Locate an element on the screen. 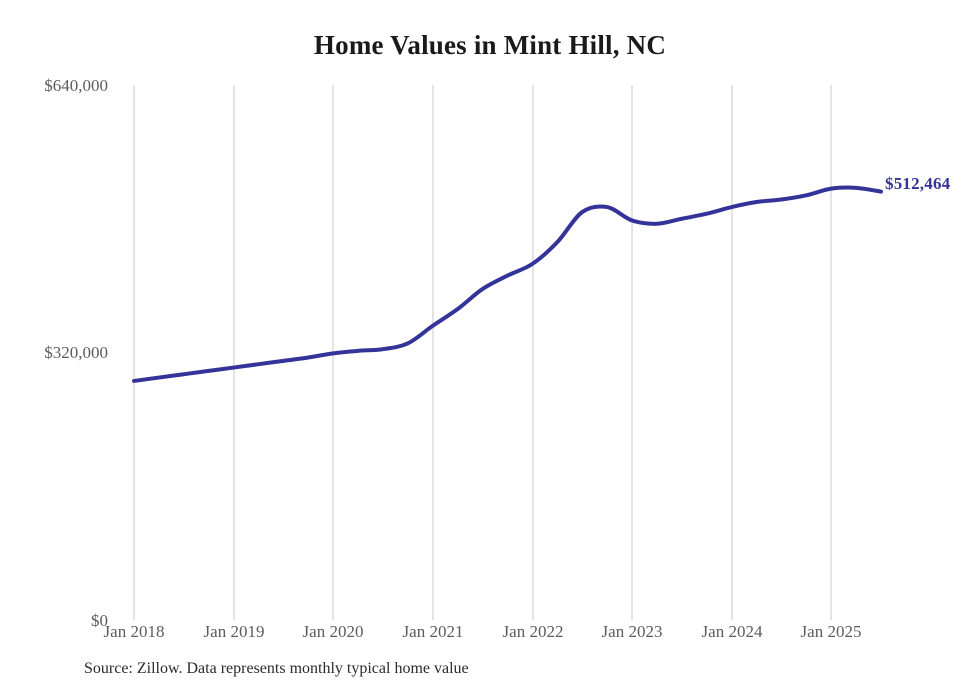  x-axis-tick-jan-2022: Jan 2022 is located at coordinates (533, 631).